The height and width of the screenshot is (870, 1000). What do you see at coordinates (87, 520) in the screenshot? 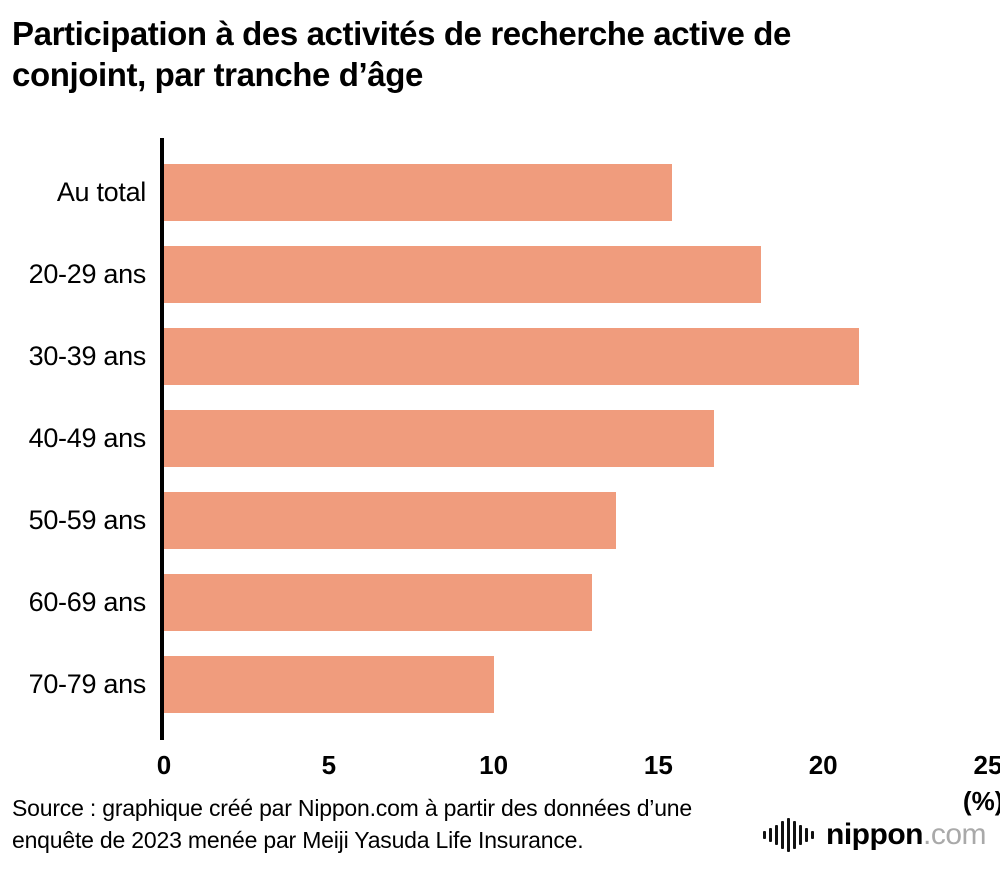
I see `category-label: 50-59 ans` at bounding box center [87, 520].